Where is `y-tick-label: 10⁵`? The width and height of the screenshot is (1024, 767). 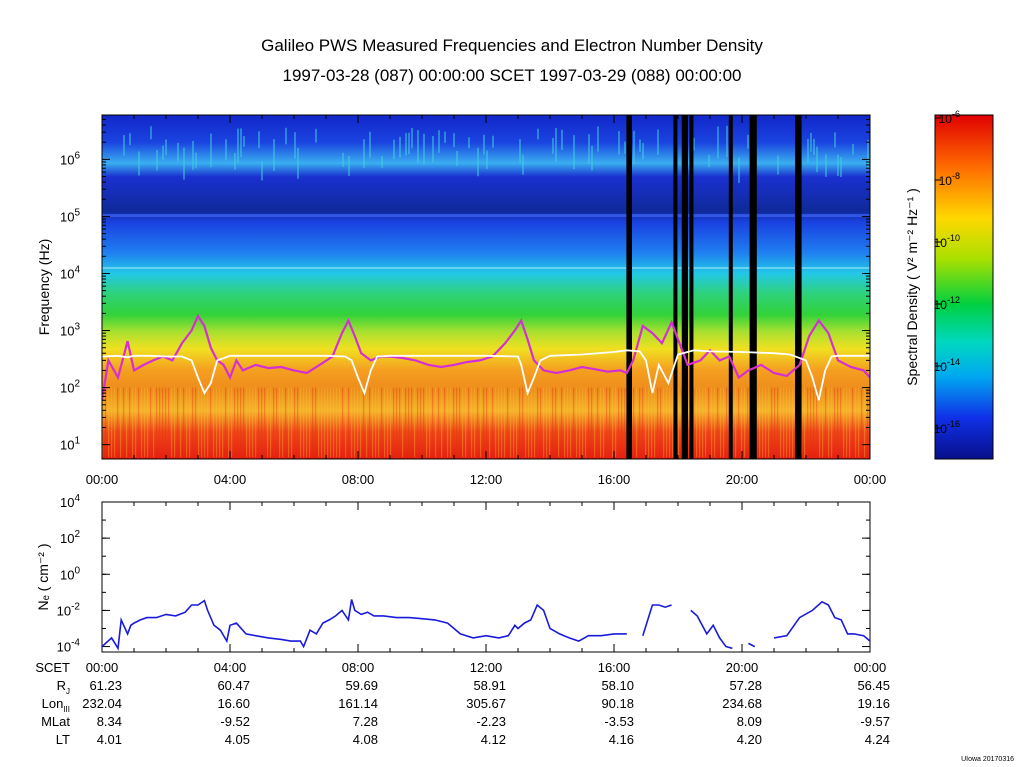
y-tick-label: 10⁵ is located at coordinates (70, 215).